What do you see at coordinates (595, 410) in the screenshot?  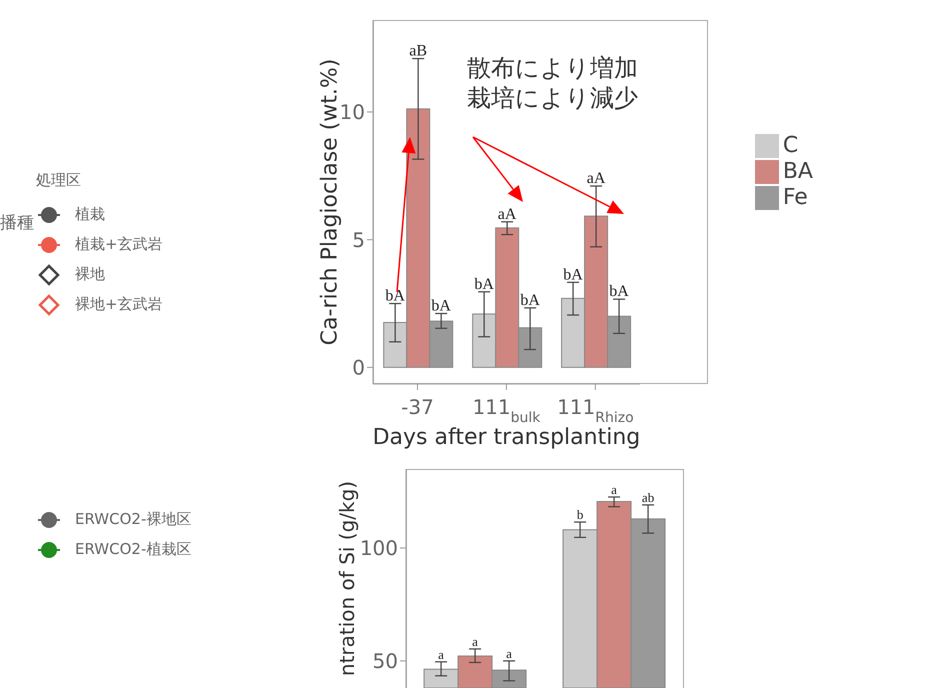 I see `x-tick-label: 111$_{Rhizo}$` at bounding box center [595, 410].